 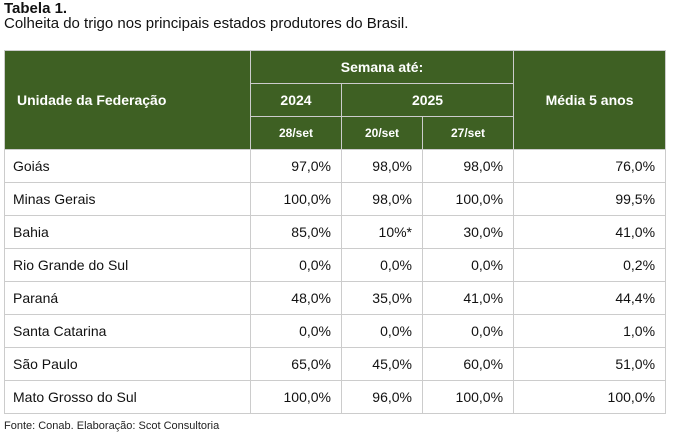 I want to click on header-uf: Unidade da Federação, so click(x=127, y=100).